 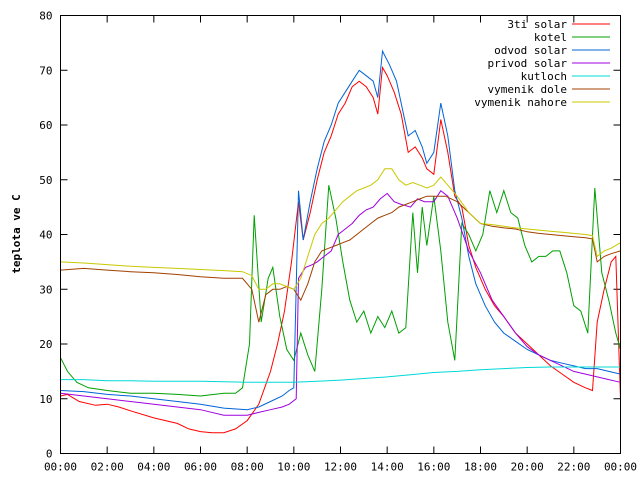 I want to click on x-tick-label: 10:00, so click(x=293, y=467).